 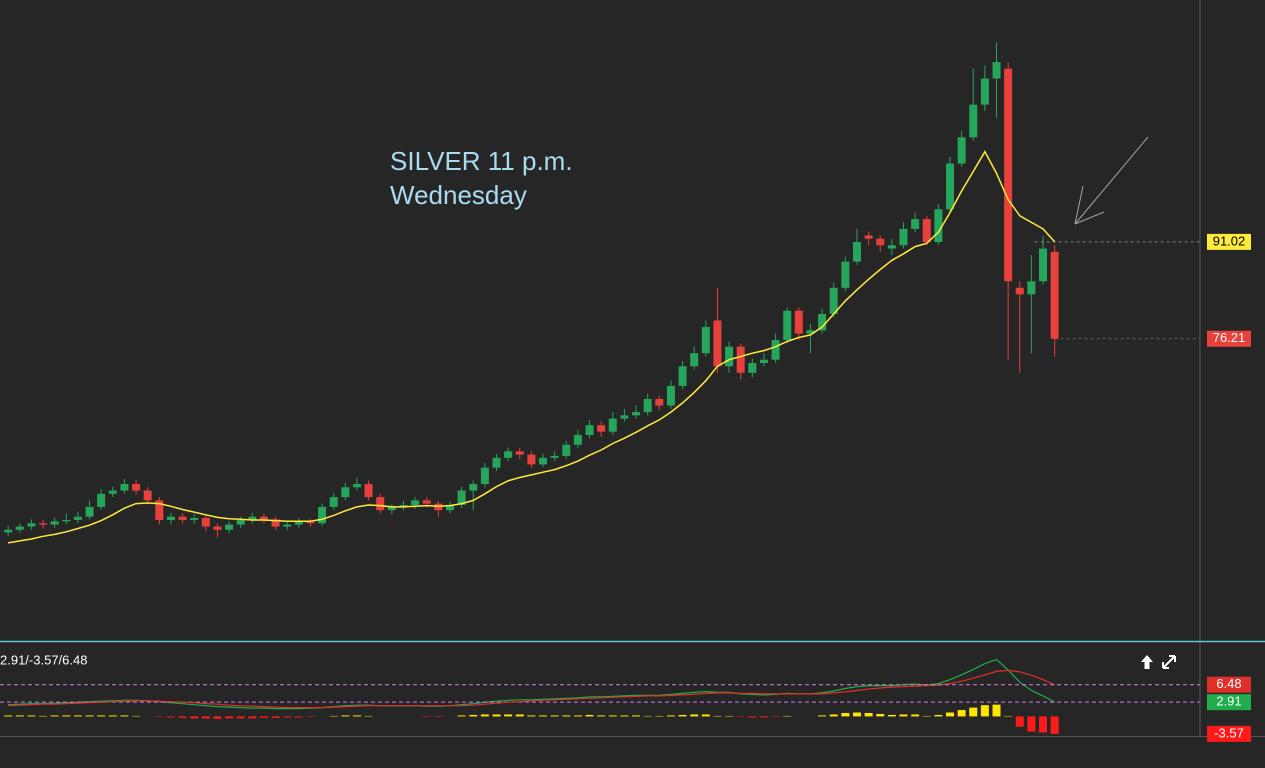 I want to click on indicator-label: 2.91/-3.57/6.48, so click(x=43, y=659).